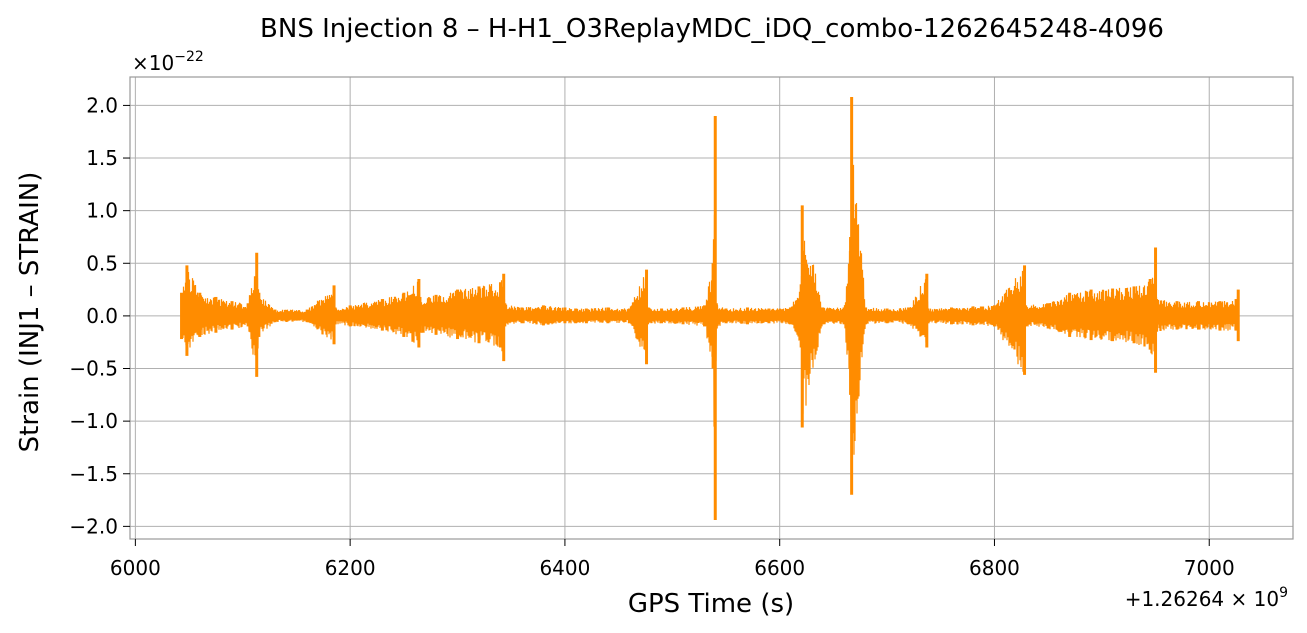 The height and width of the screenshot is (633, 1307). I want to click on y-tick-label: 2.0, so click(102, 105).